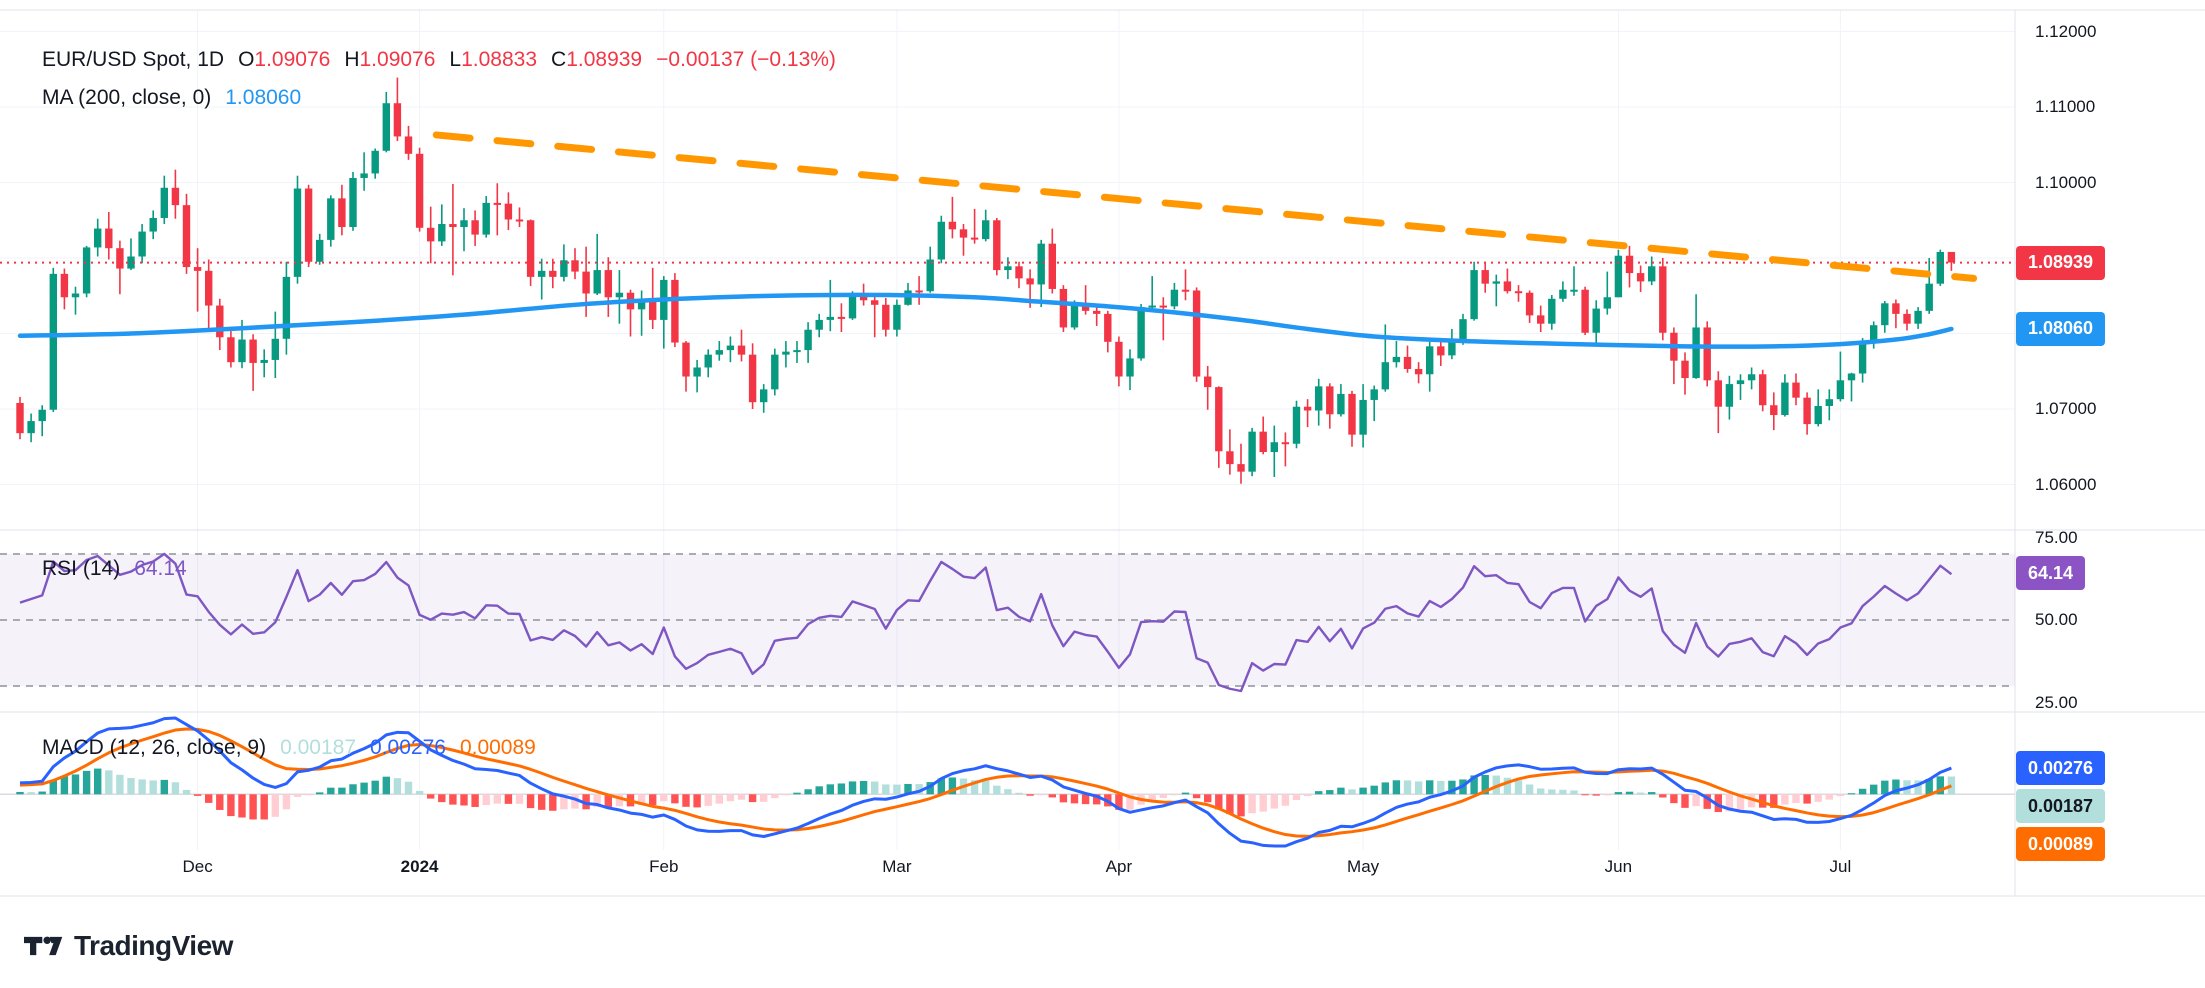  I want to click on macd-hist-badge: 0.00187, so click(2061, 806).